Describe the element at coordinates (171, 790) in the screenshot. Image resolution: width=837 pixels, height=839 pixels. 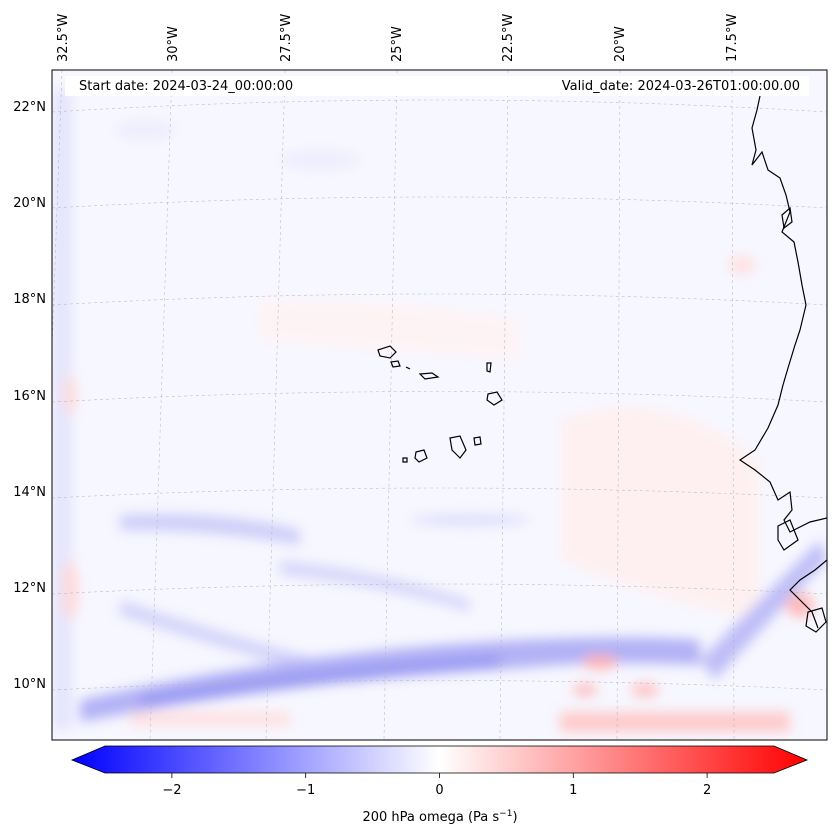
I see `colorbar-tick-label: −2` at that location.